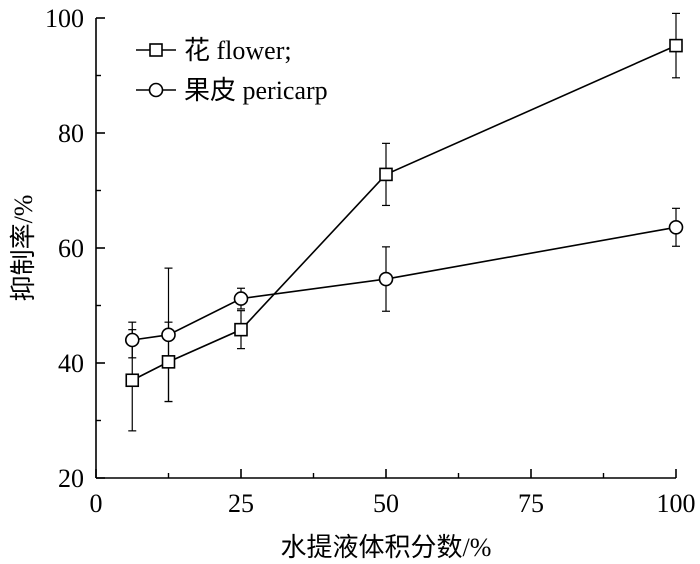 The image size is (700, 564). What do you see at coordinates (386, 547) in the screenshot?
I see `x-axis-title: 水提液体积分数/%` at bounding box center [386, 547].